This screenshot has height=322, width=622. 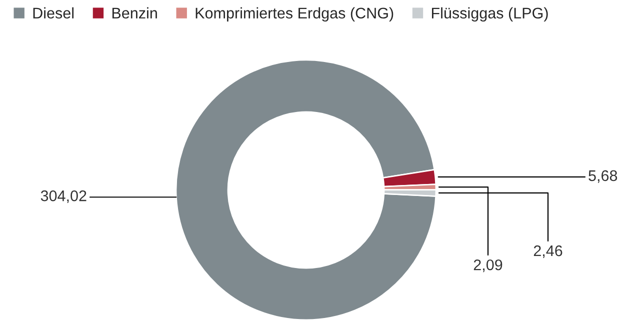 I want to click on legend-label: Komprimiertes Erdgas (CNG), so click(x=295, y=14).